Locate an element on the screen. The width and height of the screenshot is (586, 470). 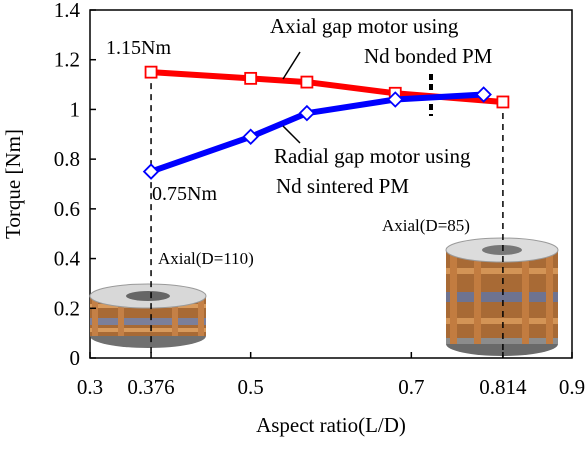
annotation-1-15nm: 1.15Nm is located at coordinates (138, 48).